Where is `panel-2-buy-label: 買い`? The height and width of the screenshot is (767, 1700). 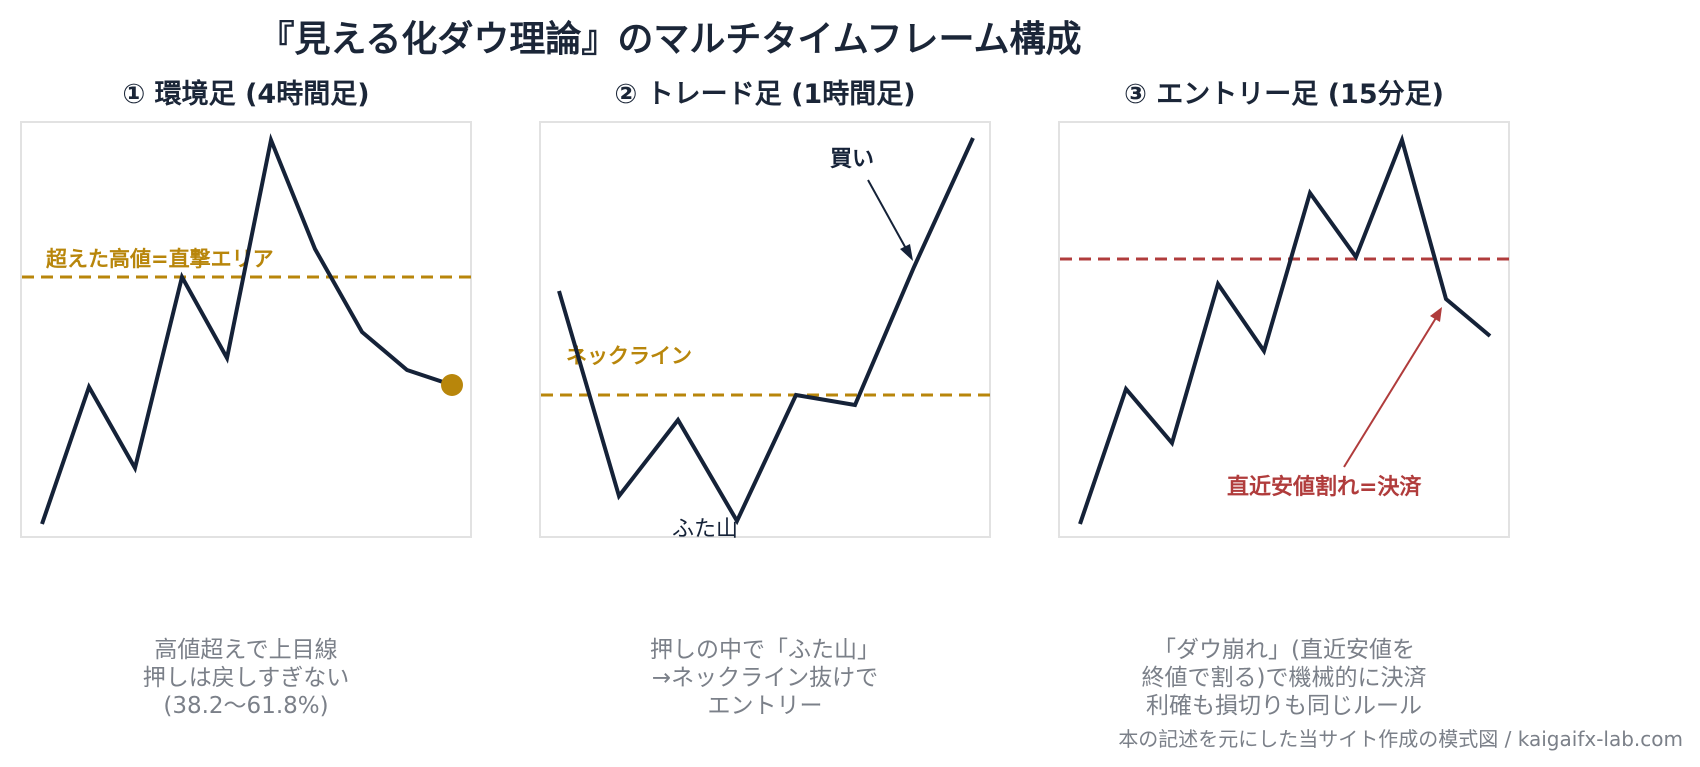
panel-2-buy-label: 買い is located at coordinates (852, 159).